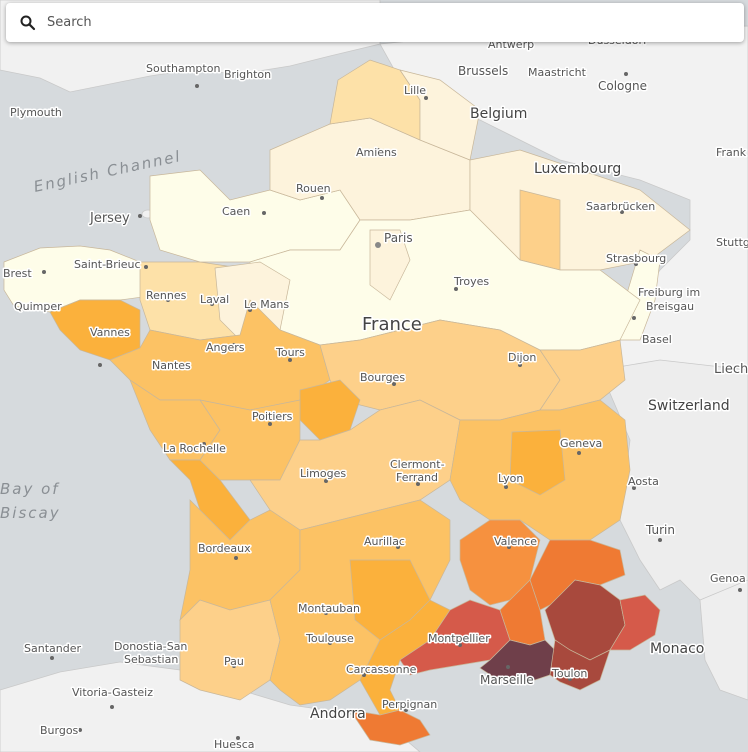 The width and height of the screenshot is (748, 752). I want to click on city-label: Nantes, so click(171, 365).